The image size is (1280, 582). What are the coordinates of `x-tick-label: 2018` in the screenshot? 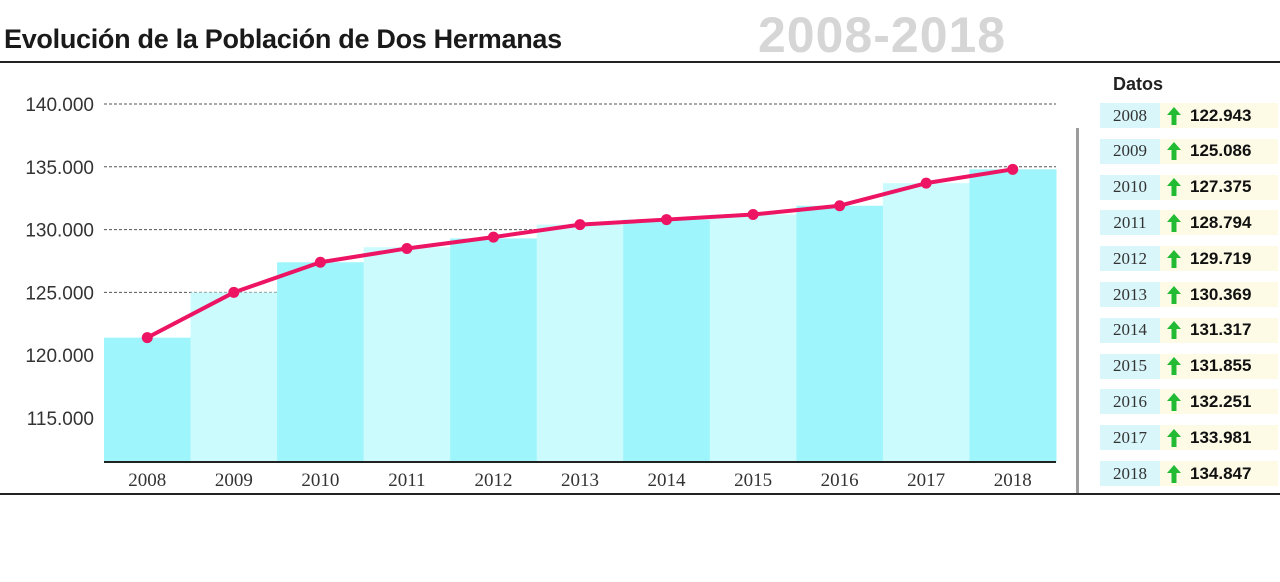 It's located at (1013, 480).